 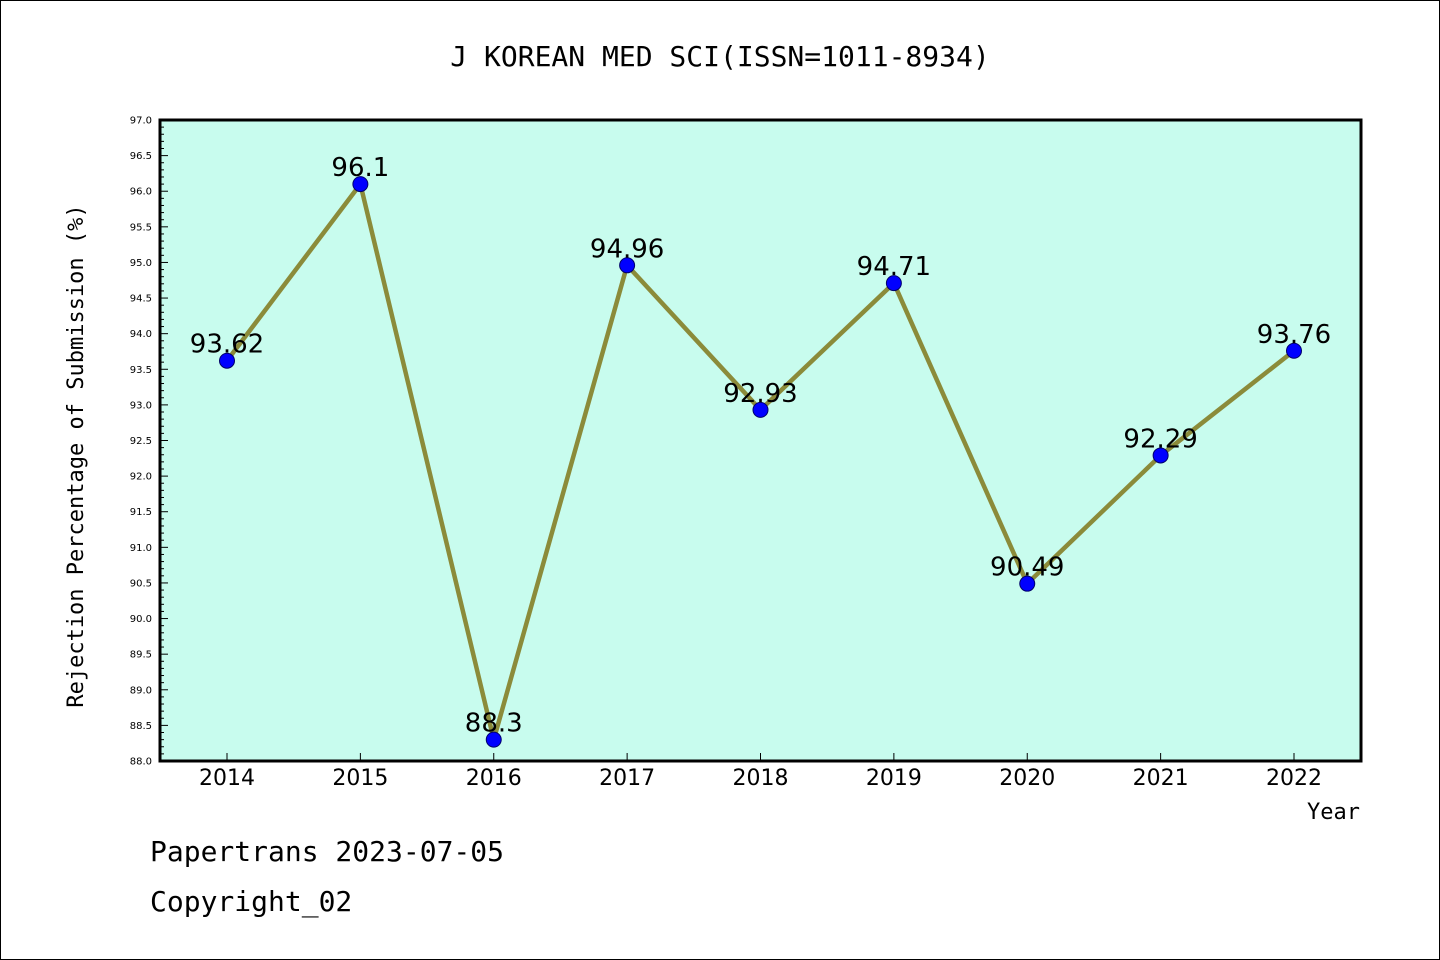 What do you see at coordinates (141, 619) in the screenshot?
I see `y-tick-label: 90.0` at bounding box center [141, 619].